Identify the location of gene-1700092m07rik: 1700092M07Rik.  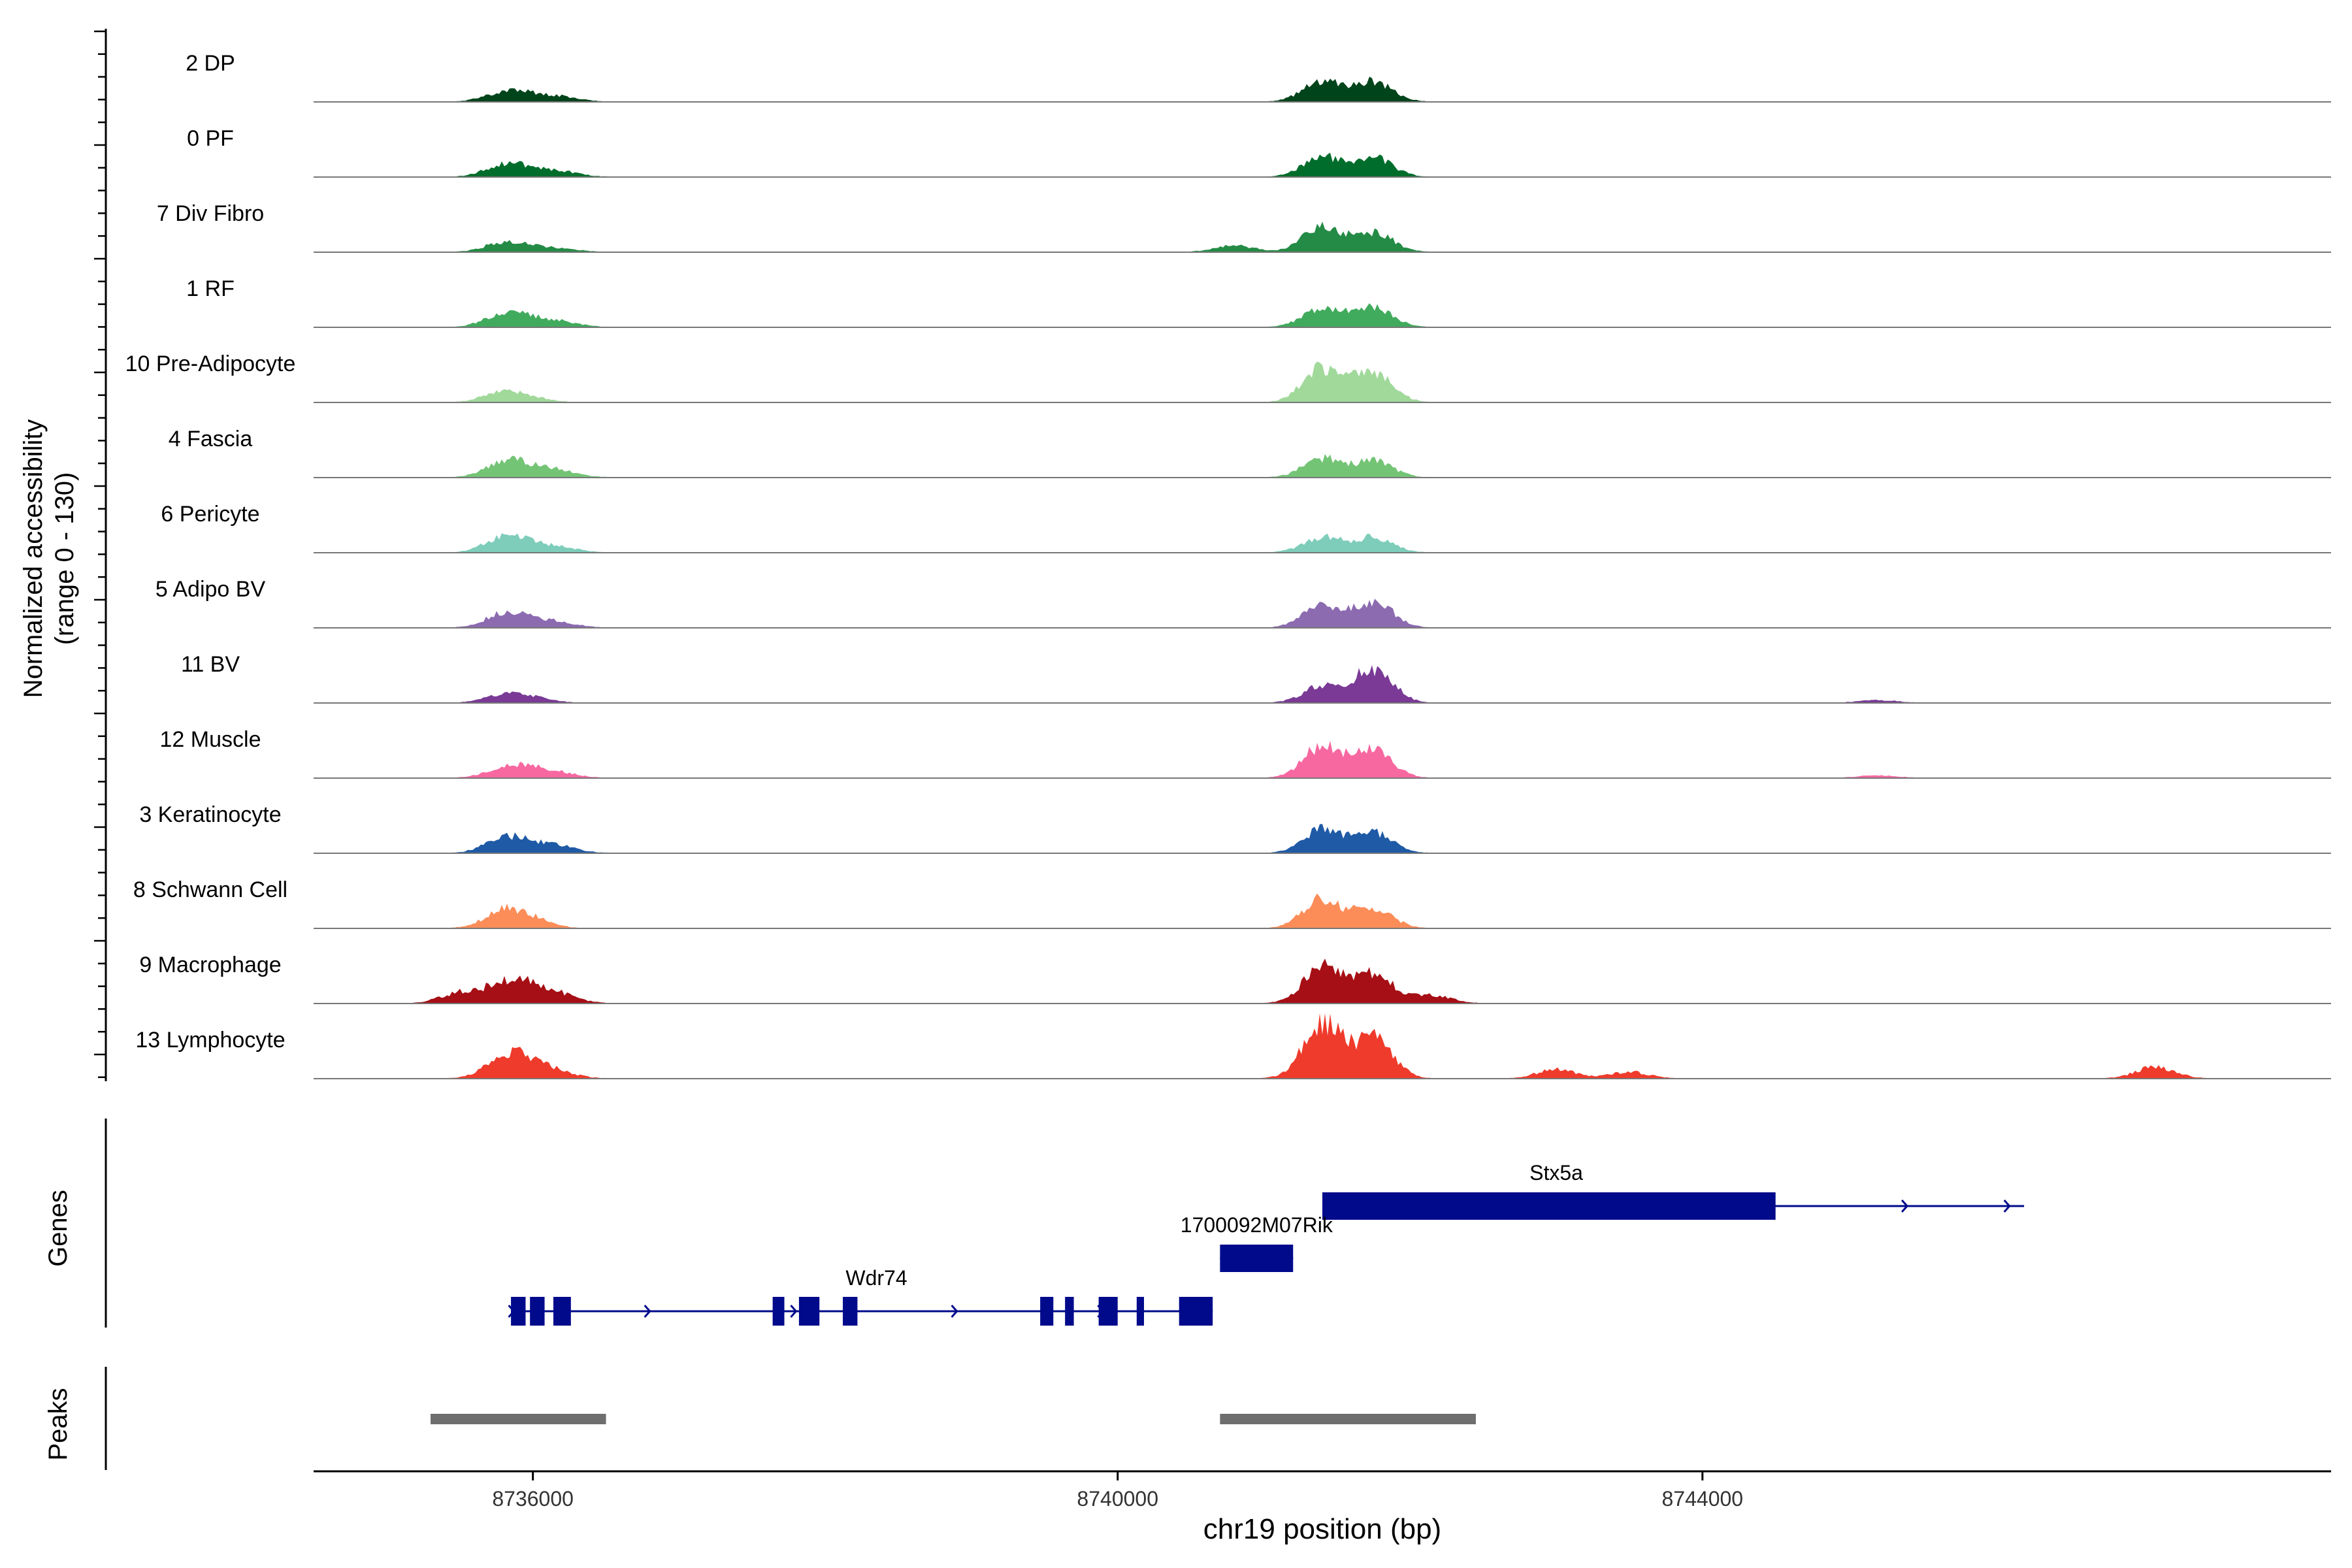
(1257, 1242).